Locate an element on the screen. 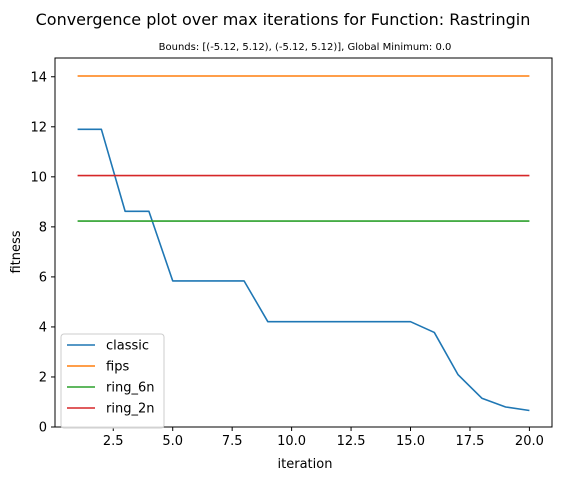 The height and width of the screenshot is (480, 566). y-tick-label: 6 is located at coordinates (43, 277).